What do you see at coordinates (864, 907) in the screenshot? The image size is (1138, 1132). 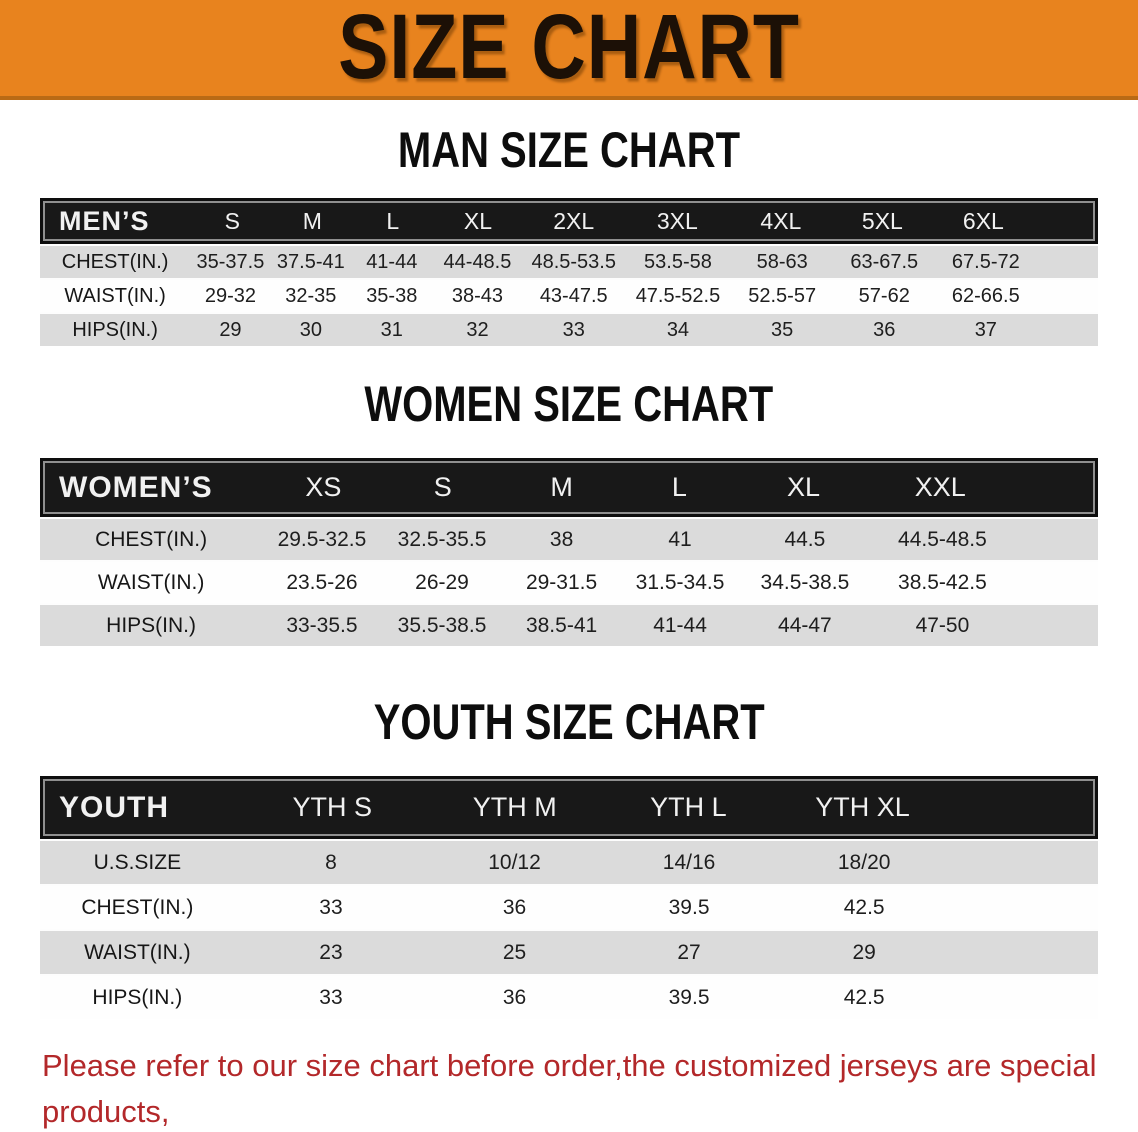 I see `size-cell: 42.5` at bounding box center [864, 907].